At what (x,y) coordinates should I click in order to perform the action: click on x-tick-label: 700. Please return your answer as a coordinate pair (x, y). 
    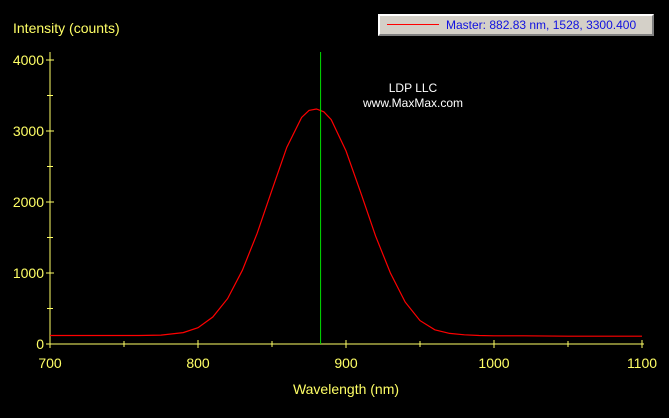
    Looking at the image, I should click on (50, 363).